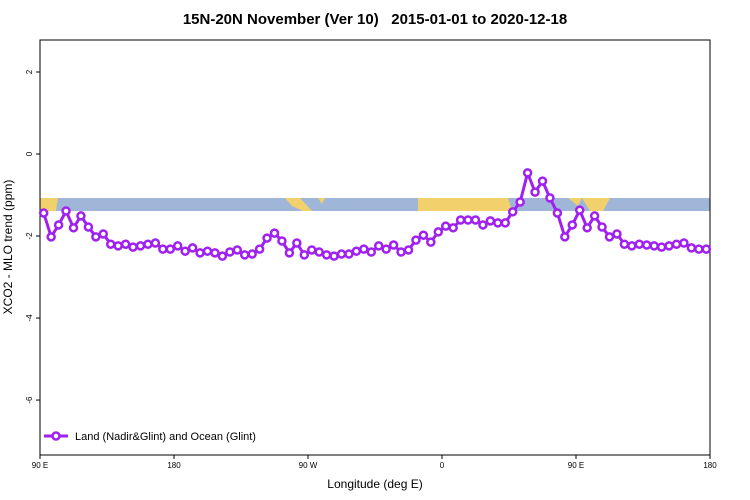 The height and width of the screenshot is (500, 750). I want to click on y-tick-label: -2, so click(29, 236).